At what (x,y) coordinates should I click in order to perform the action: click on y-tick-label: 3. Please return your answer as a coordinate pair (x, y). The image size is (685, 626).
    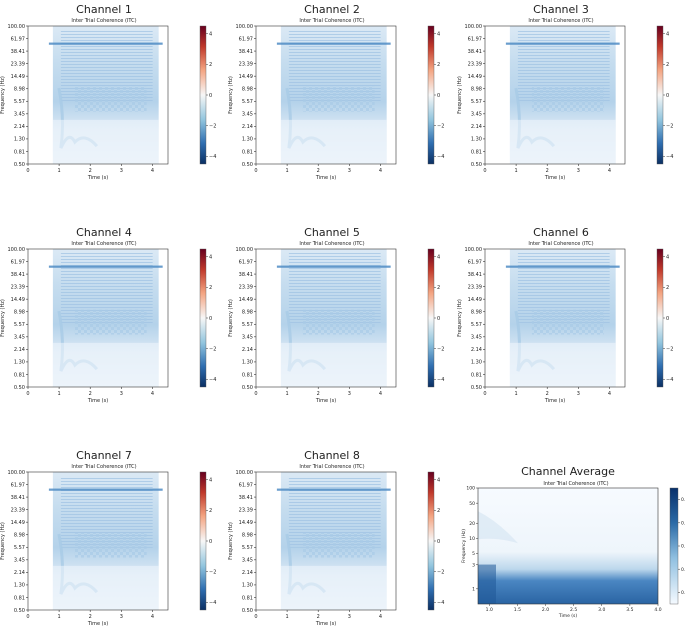
    Looking at the image, I should click on (473, 565).